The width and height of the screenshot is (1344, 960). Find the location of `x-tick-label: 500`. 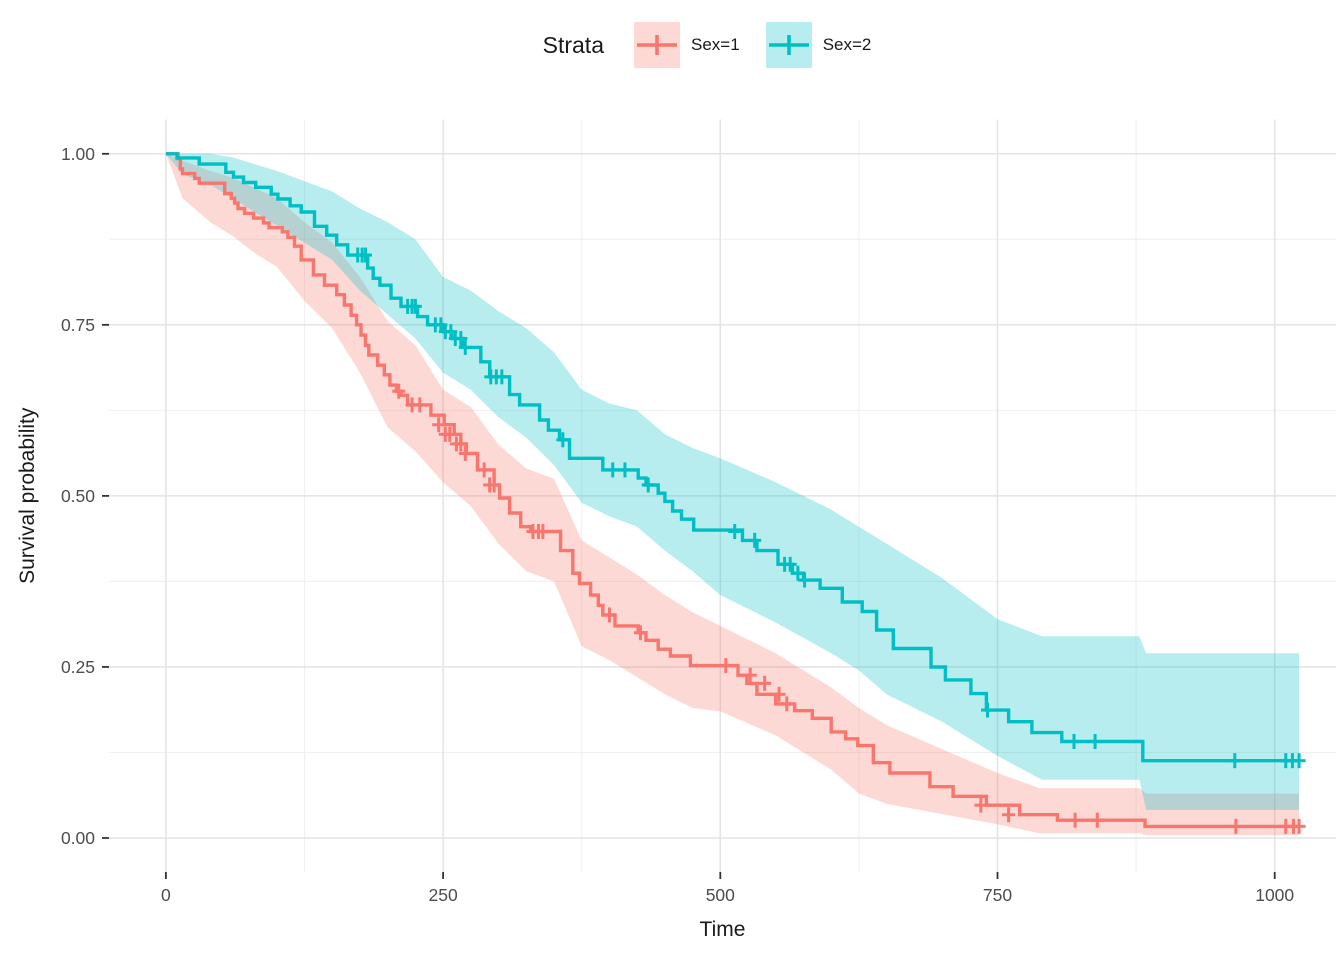

x-tick-label: 500 is located at coordinates (720, 895).